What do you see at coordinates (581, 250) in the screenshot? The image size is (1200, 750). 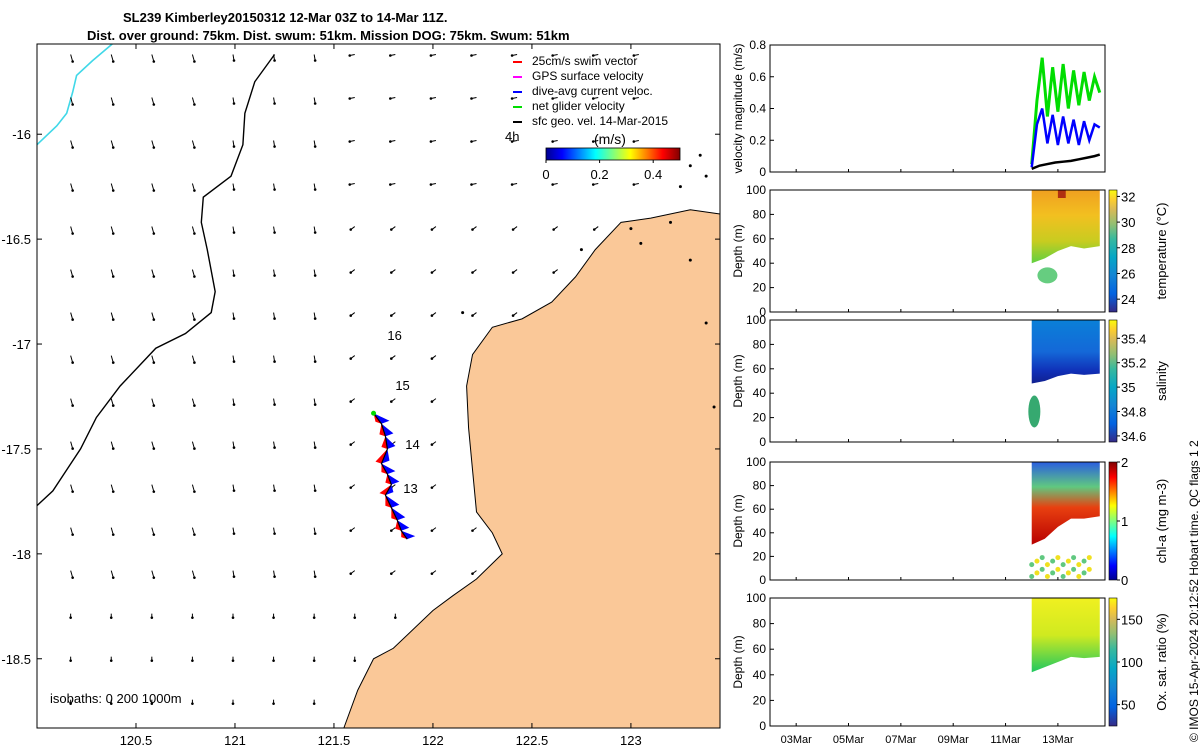 I see `island-marker` at bounding box center [581, 250].